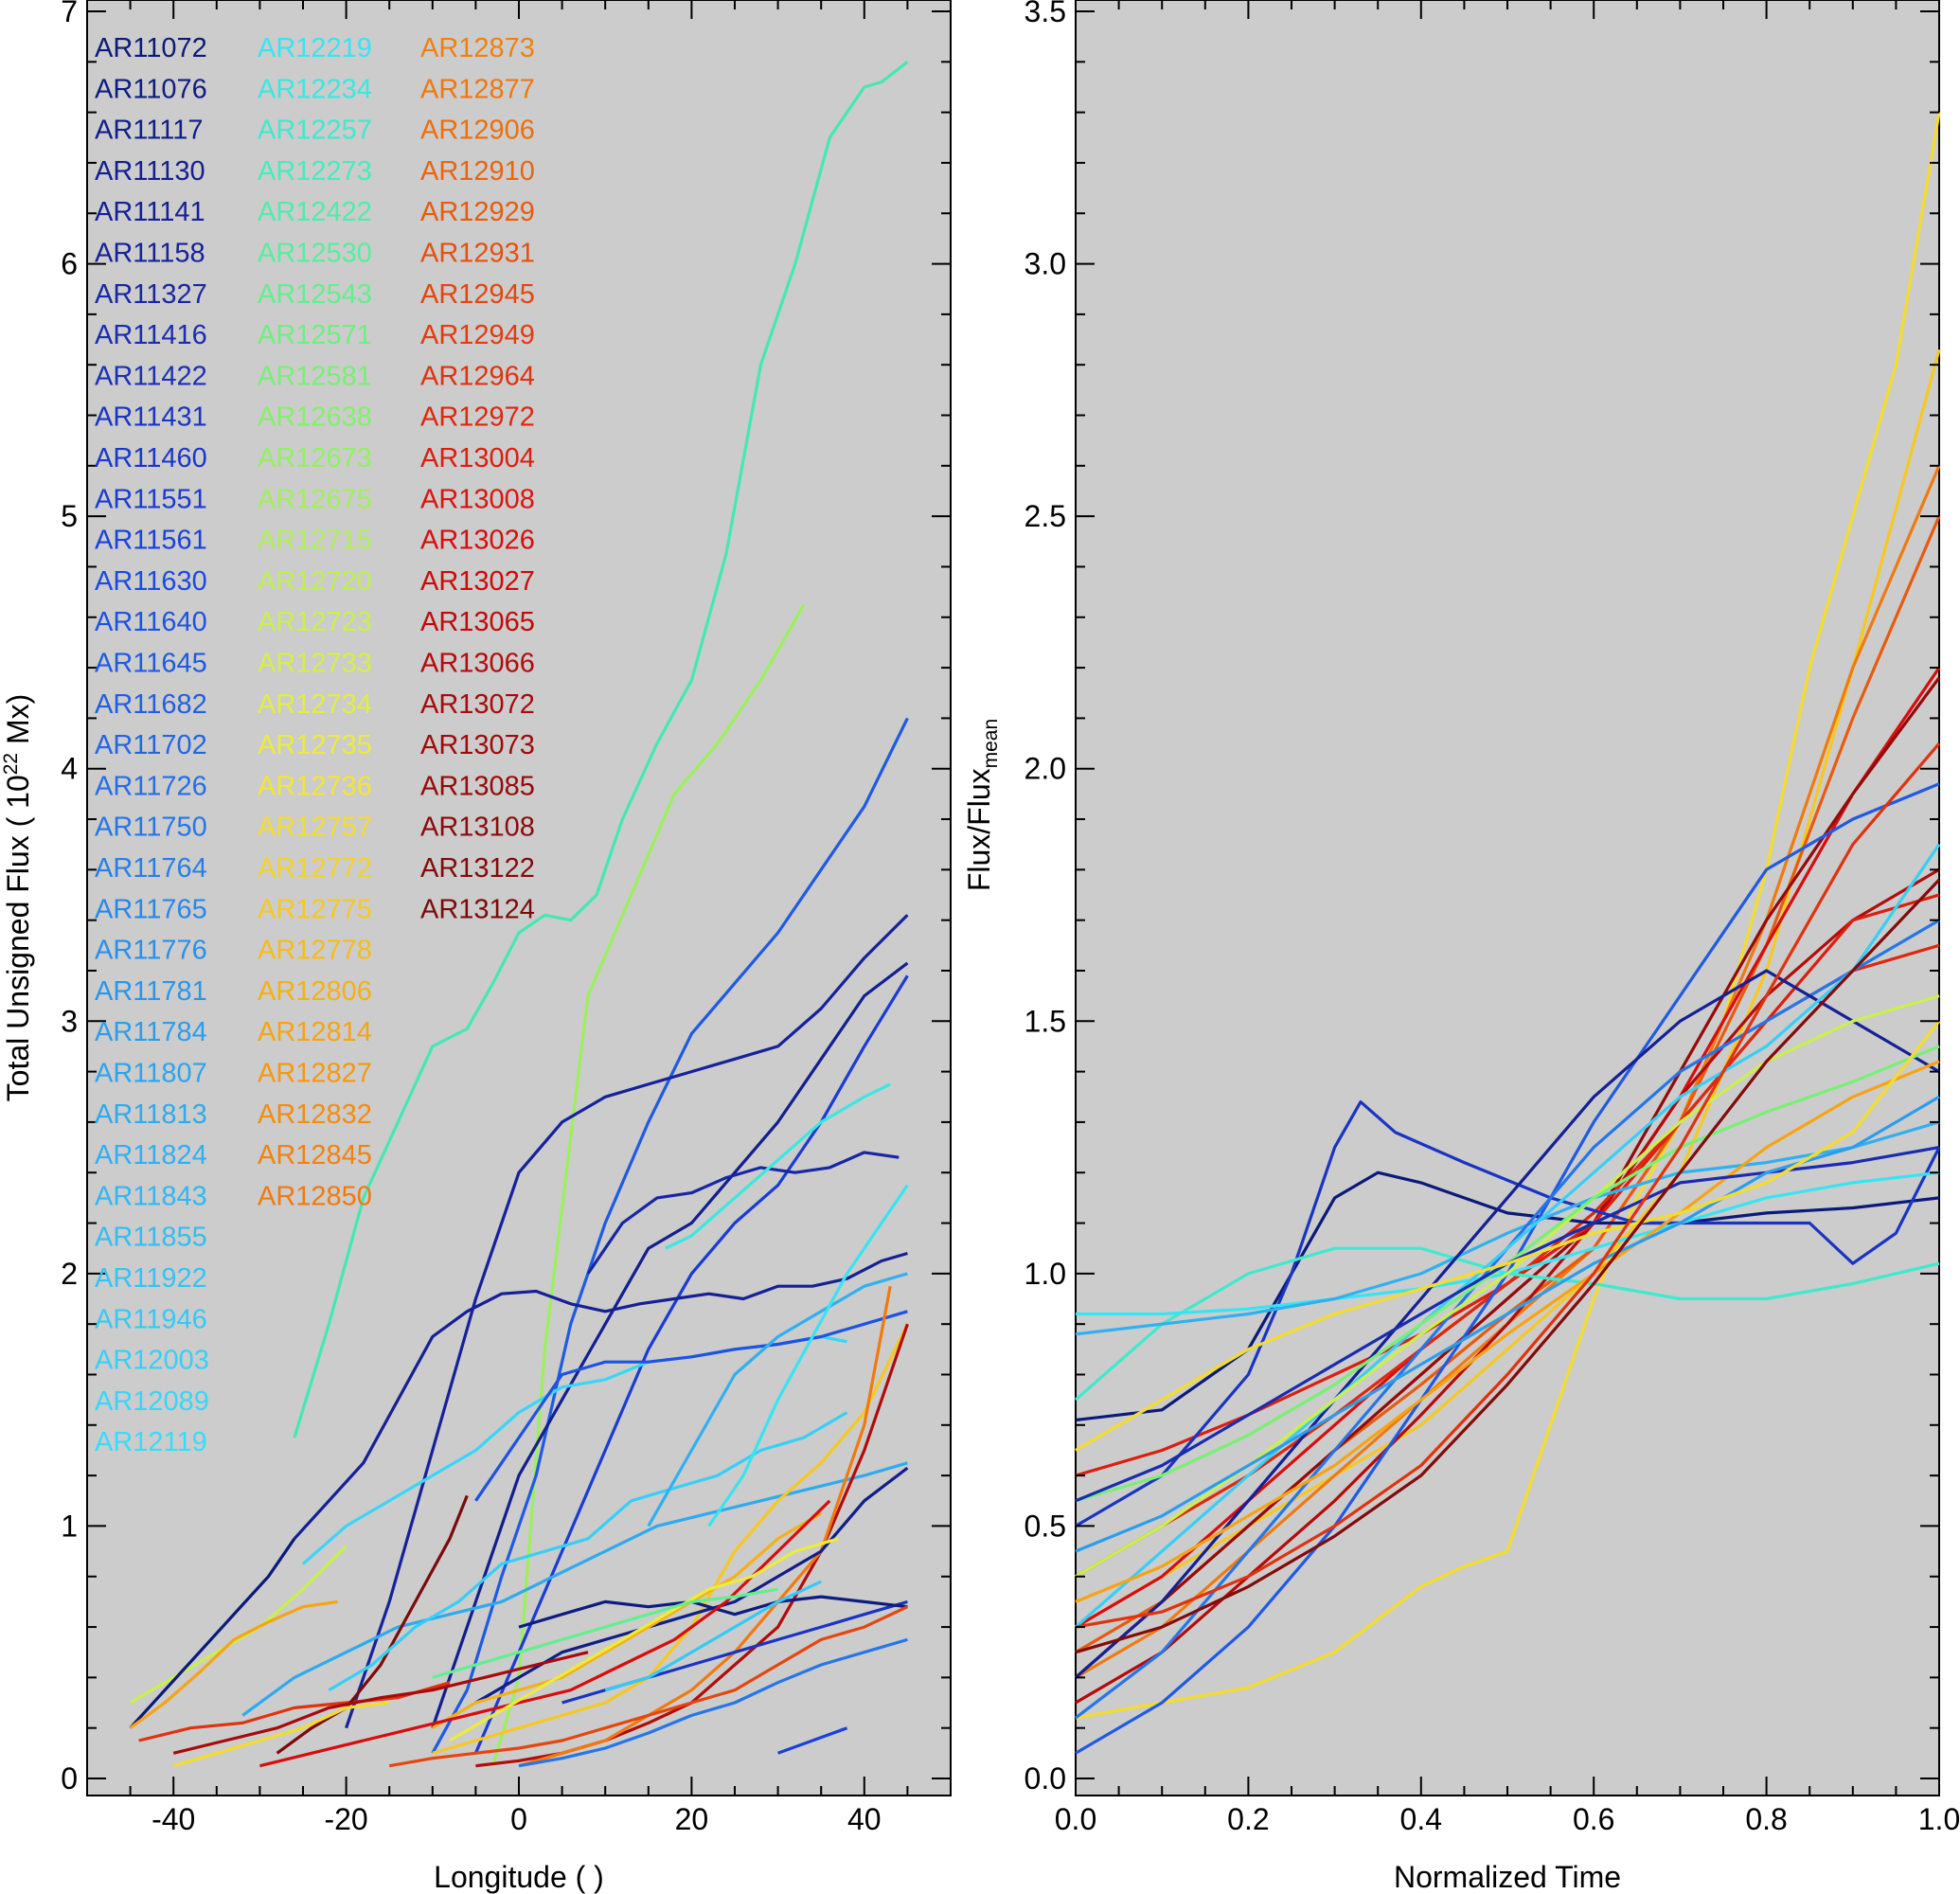 This screenshot has height=1894, width=1960. What do you see at coordinates (315, 376) in the screenshot?
I see `legend-entry: AR12581` at bounding box center [315, 376].